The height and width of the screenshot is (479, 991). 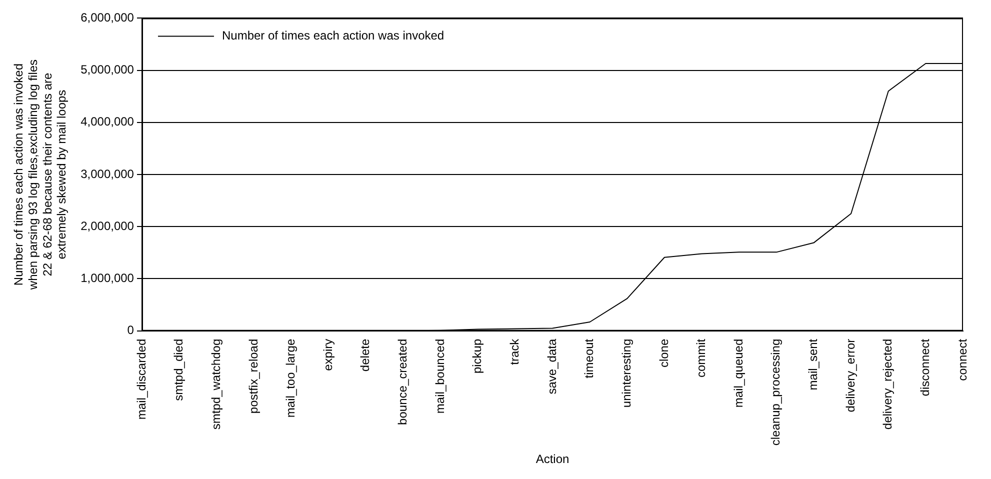 What do you see at coordinates (107, 173) in the screenshot?
I see `y-tick-label: 3,000,000` at bounding box center [107, 173].